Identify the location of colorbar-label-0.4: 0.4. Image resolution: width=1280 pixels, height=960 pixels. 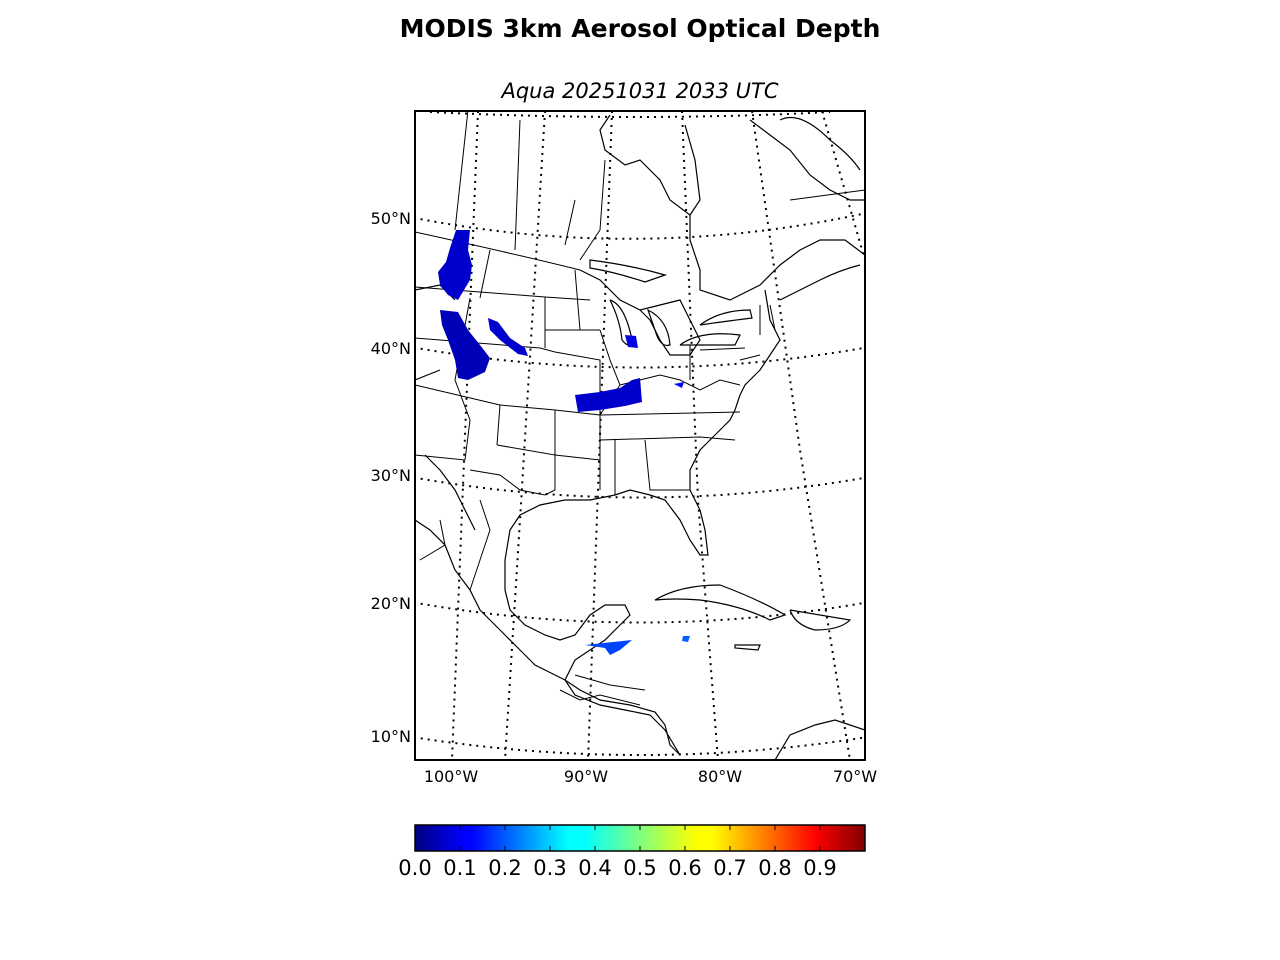
(595, 868).